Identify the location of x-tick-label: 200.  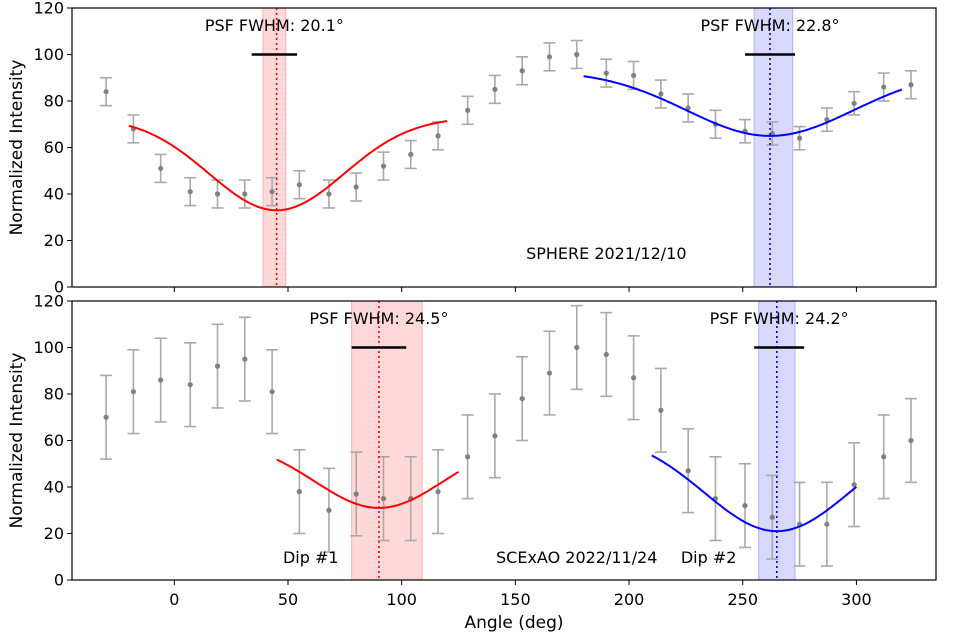
(629, 599).